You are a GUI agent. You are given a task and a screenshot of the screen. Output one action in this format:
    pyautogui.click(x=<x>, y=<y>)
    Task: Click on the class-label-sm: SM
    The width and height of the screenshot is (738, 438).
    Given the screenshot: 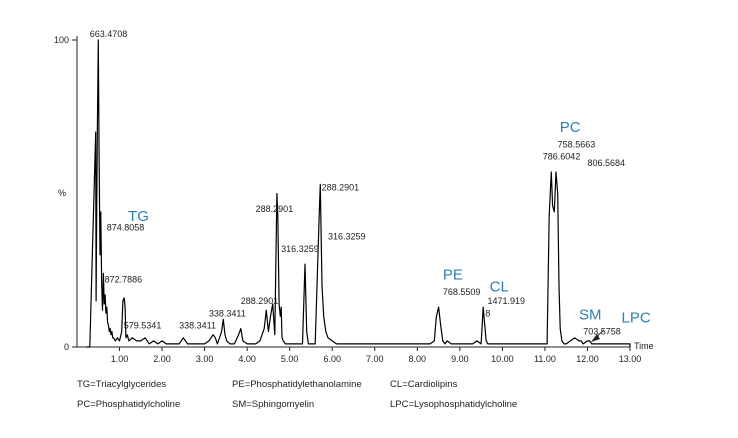 What is the action you would take?
    pyautogui.click(x=590, y=314)
    